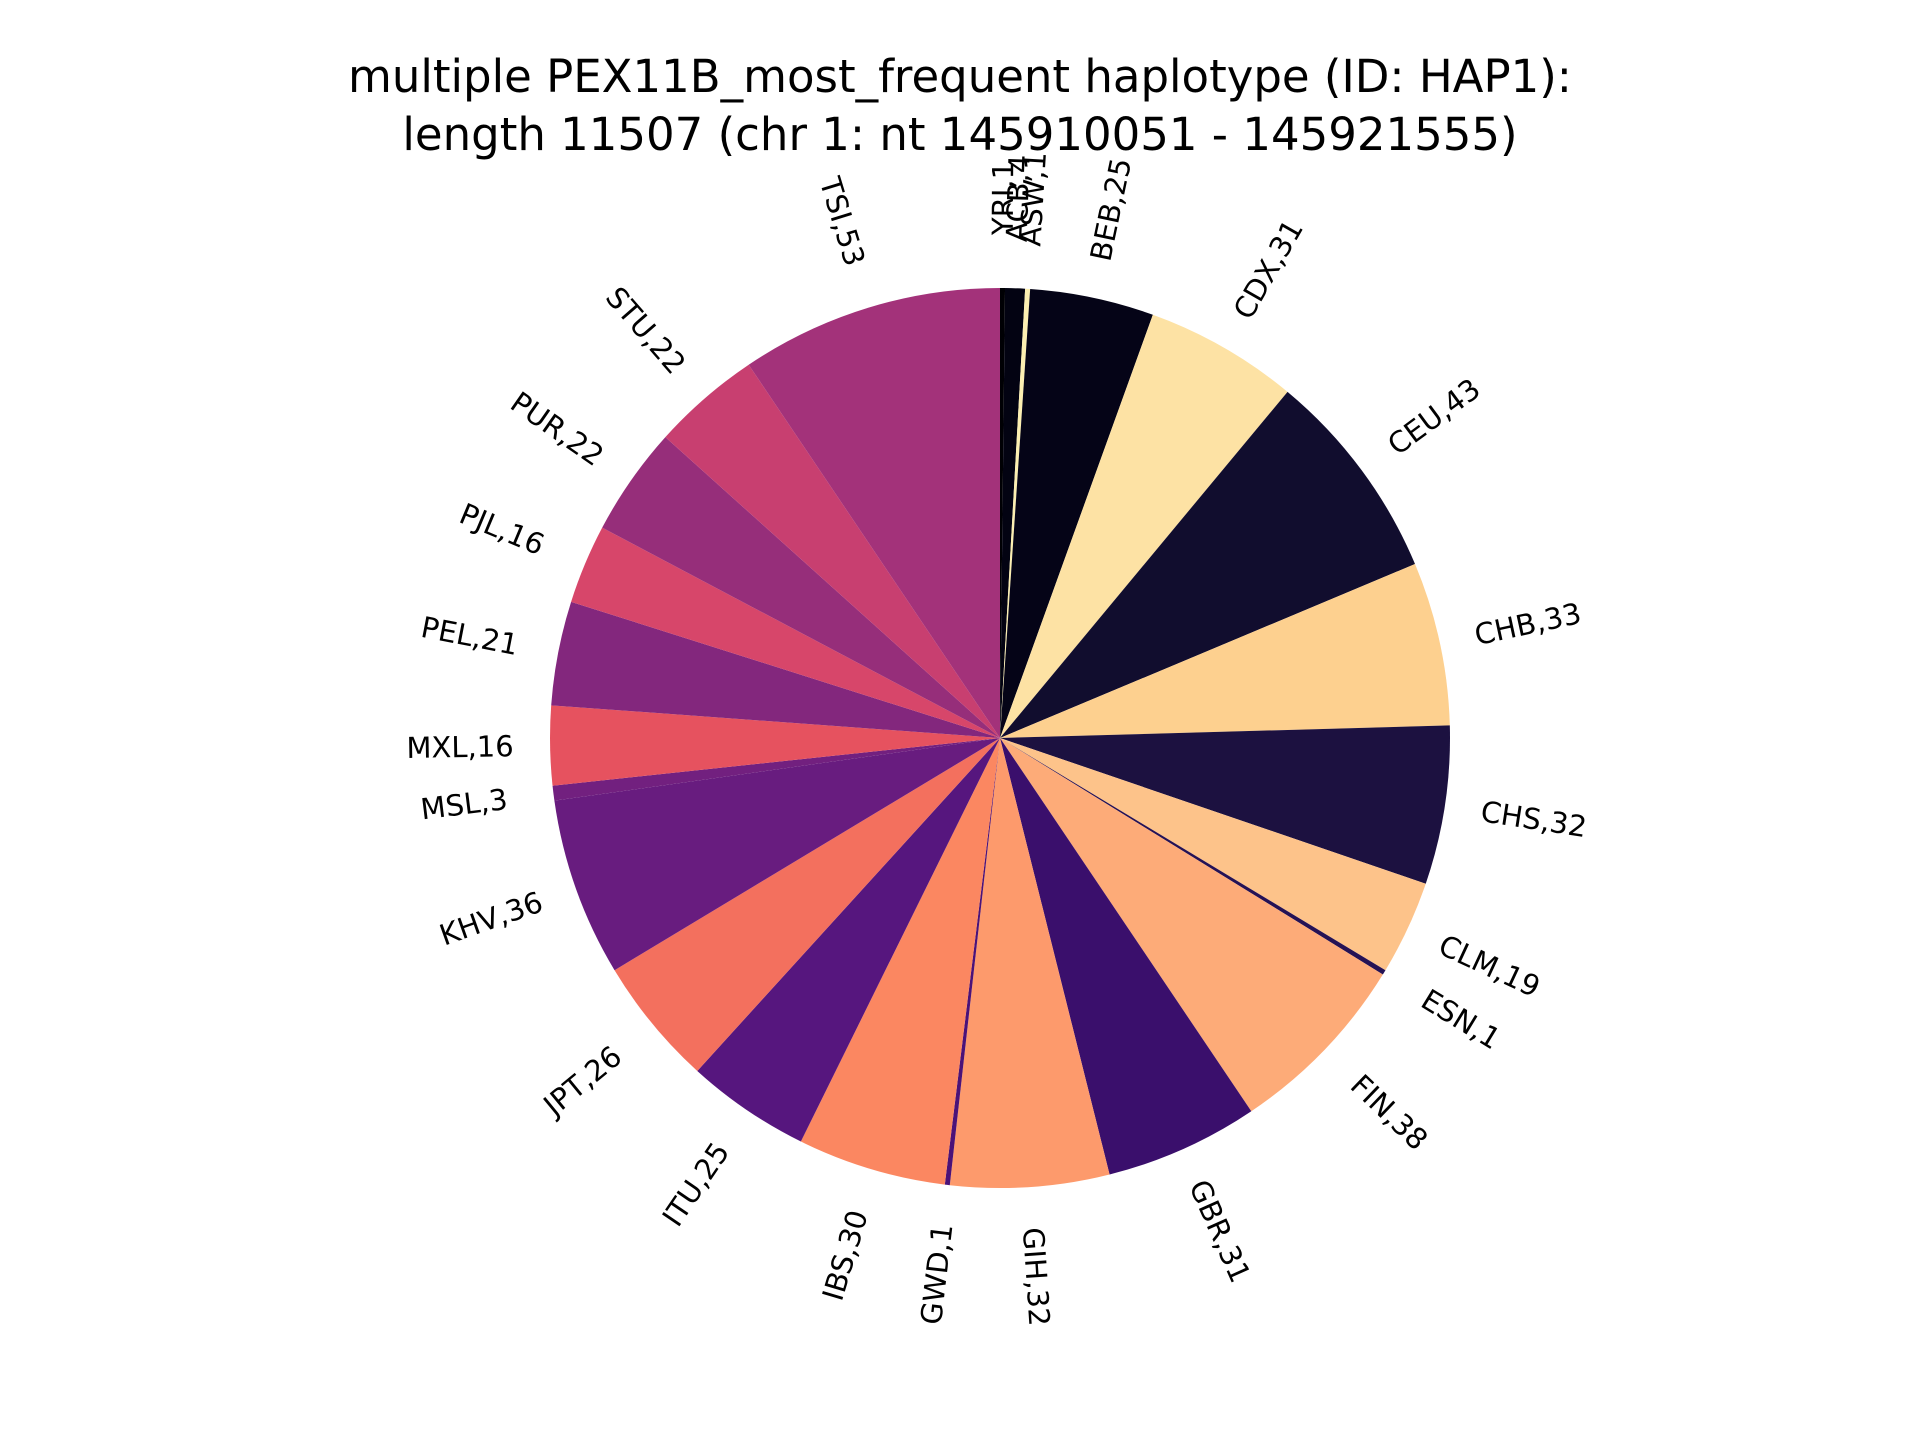 The height and width of the screenshot is (1440, 1920). I want to click on pie-slice-chs, so click(1225, 804).